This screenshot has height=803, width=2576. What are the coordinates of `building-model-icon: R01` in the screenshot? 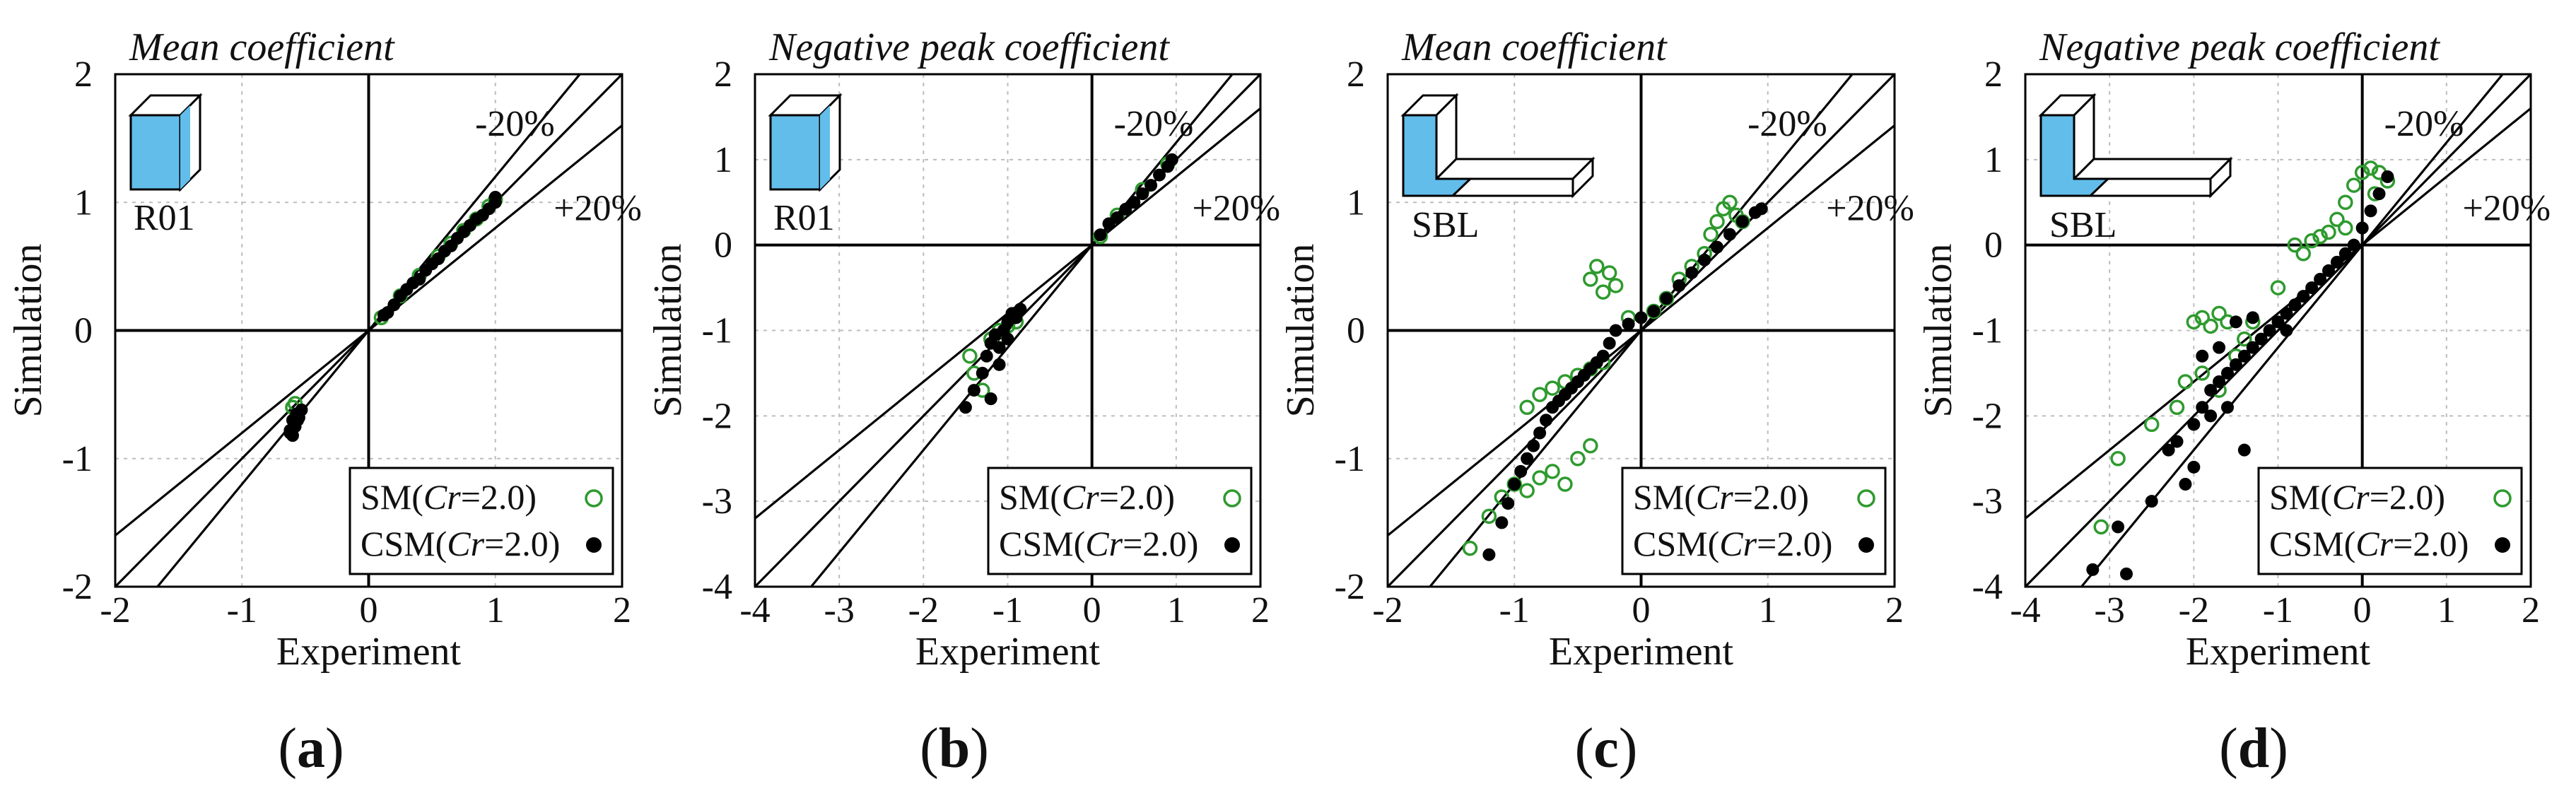 It's located at (165, 166).